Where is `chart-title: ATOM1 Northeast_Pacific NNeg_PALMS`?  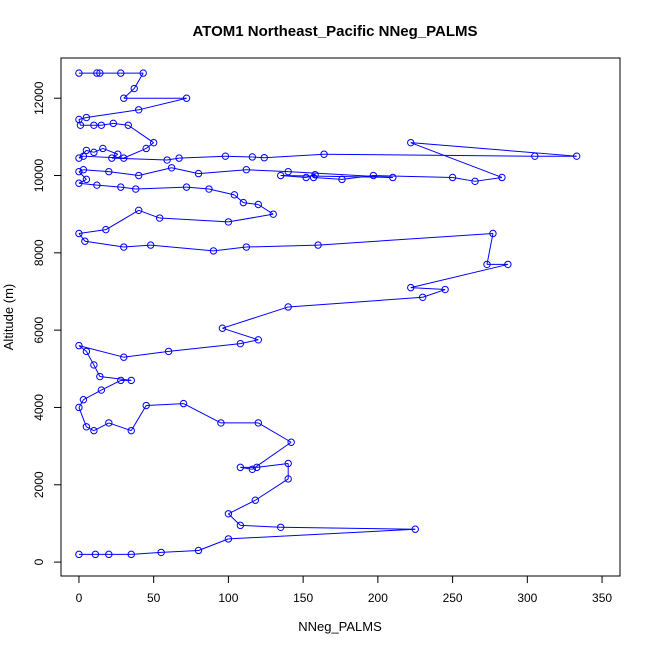 chart-title: ATOM1 Northeast_Pacific NNeg_PALMS is located at coordinates (334, 31).